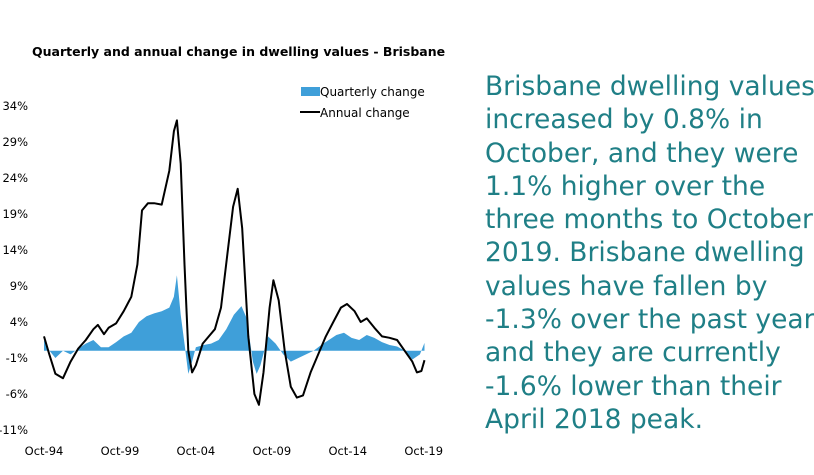 This screenshot has height=475, width=814. What do you see at coordinates (14, 430) in the screenshot?
I see `y-tick-label: -11%` at bounding box center [14, 430].